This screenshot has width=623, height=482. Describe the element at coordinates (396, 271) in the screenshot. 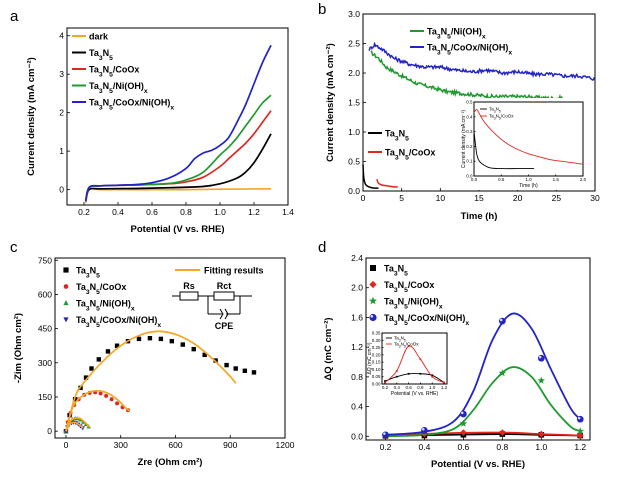

I see `panel-d-legend-label: Ta3N5` at that location.